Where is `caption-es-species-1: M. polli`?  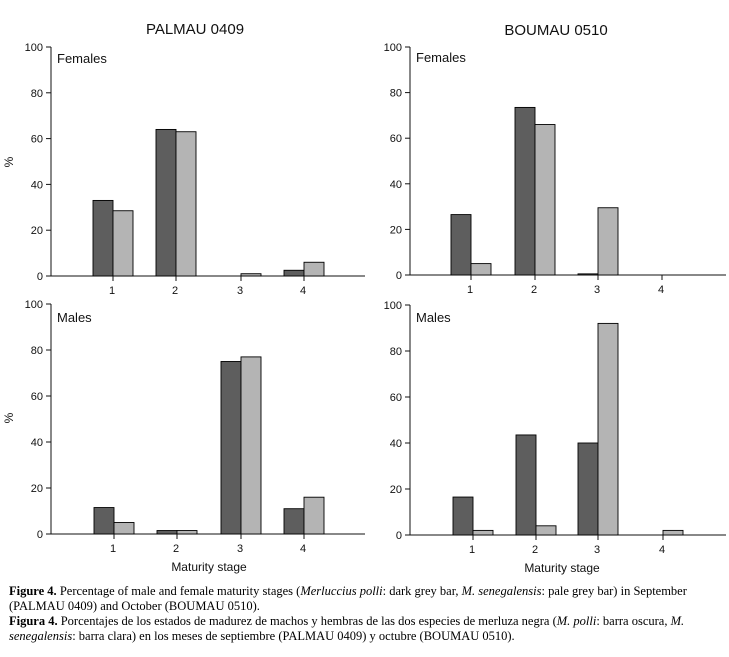 caption-es-species-1: M. polli is located at coordinates (576, 621).